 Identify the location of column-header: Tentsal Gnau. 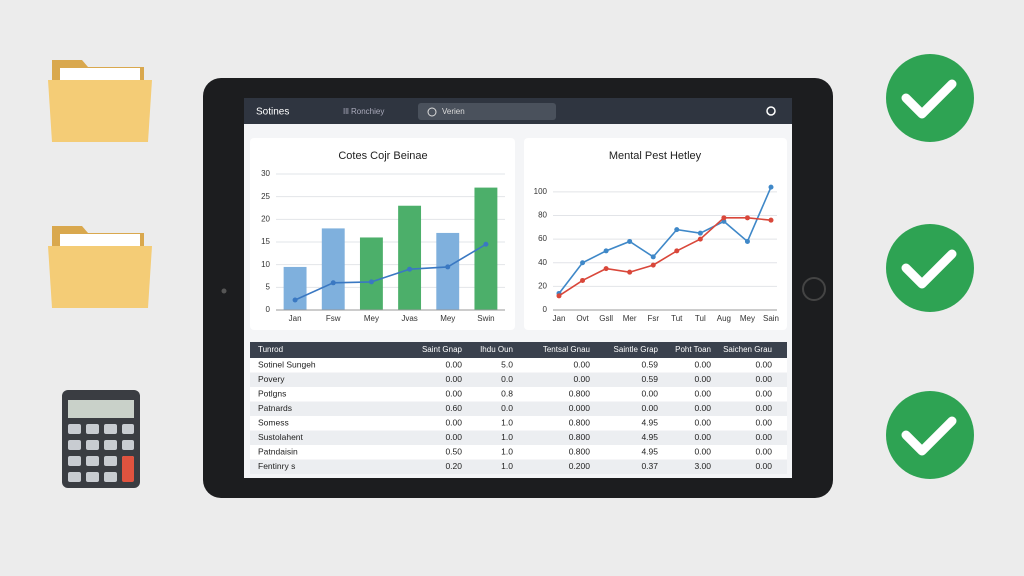
(566, 349).